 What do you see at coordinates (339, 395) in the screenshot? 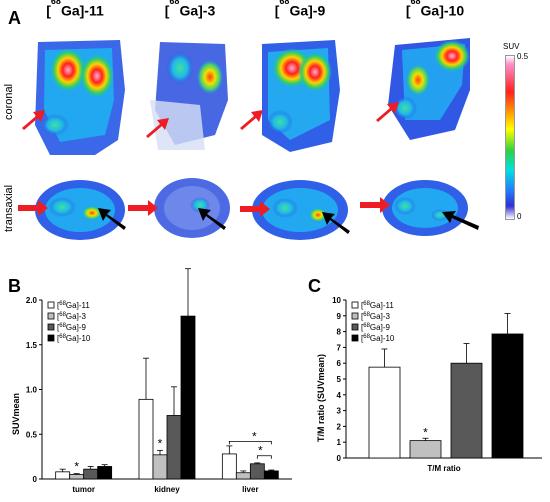
I see `y-tick-label: 4` at bounding box center [339, 395].